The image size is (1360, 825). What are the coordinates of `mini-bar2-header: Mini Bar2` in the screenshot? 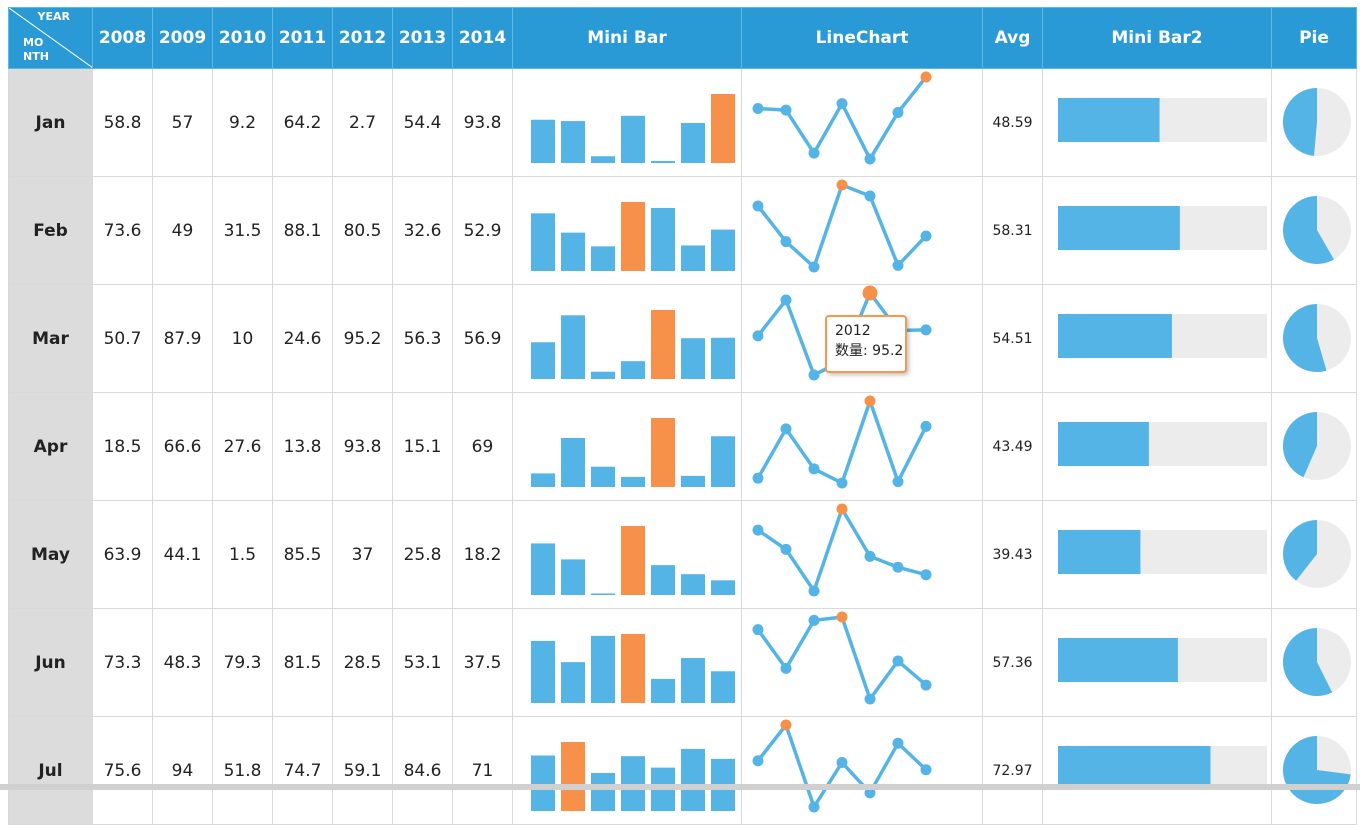 It's located at (1157, 38).